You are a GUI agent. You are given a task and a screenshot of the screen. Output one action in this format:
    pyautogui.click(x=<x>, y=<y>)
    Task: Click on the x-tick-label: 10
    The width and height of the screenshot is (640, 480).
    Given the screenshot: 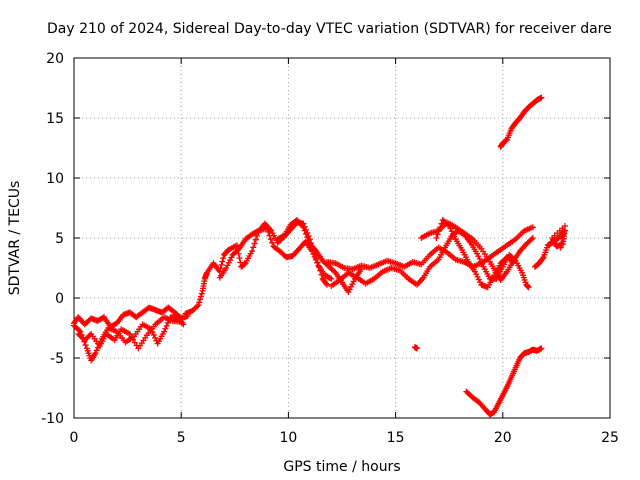 What is the action you would take?
    pyautogui.click(x=288, y=438)
    